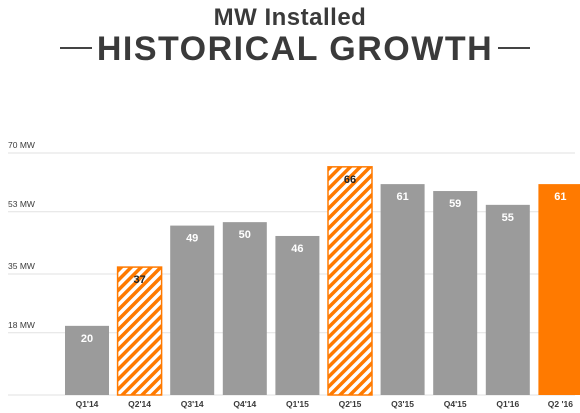  Describe the element at coordinates (139, 404) in the screenshot. I see `x-tick-label: Q2'14` at that location.